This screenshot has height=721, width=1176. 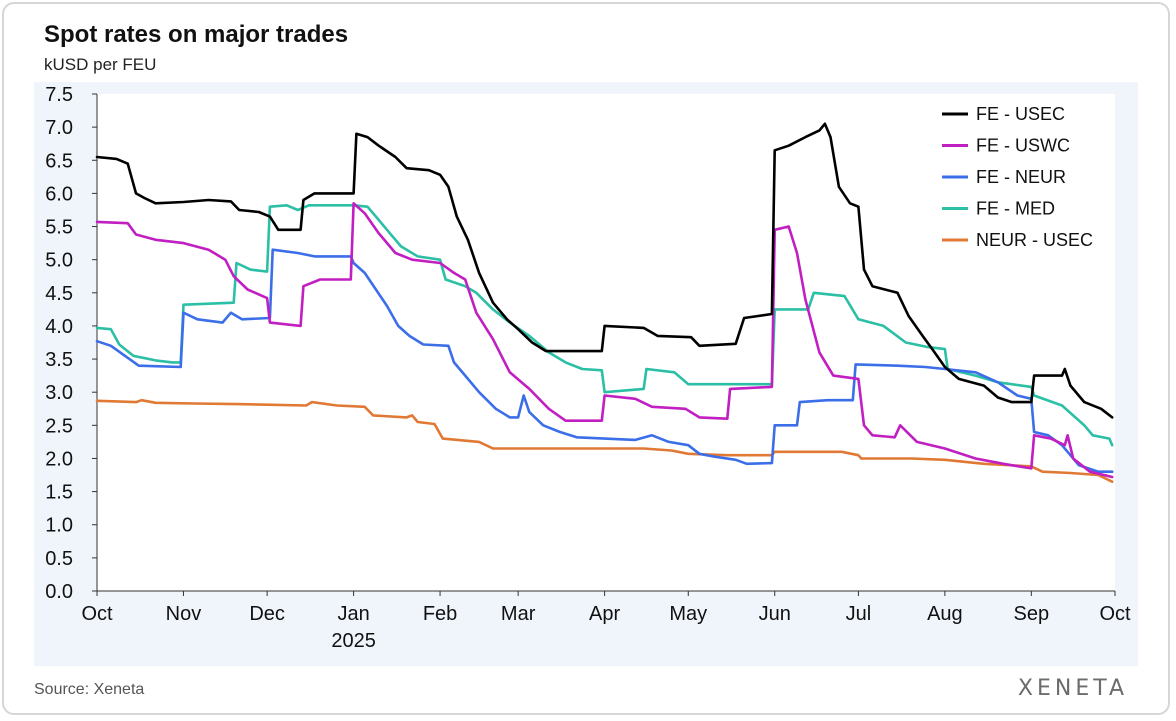 What do you see at coordinates (59, 261) in the screenshot?
I see `y-tick-label: 5.0` at bounding box center [59, 261].